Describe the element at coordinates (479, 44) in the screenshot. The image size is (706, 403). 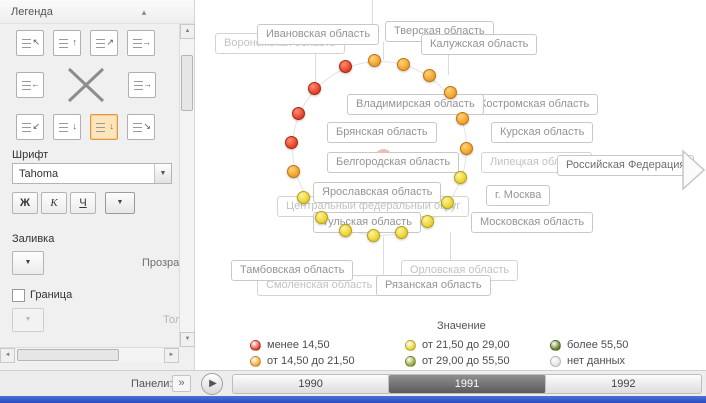
I see `region-label: Калужская область` at that location.